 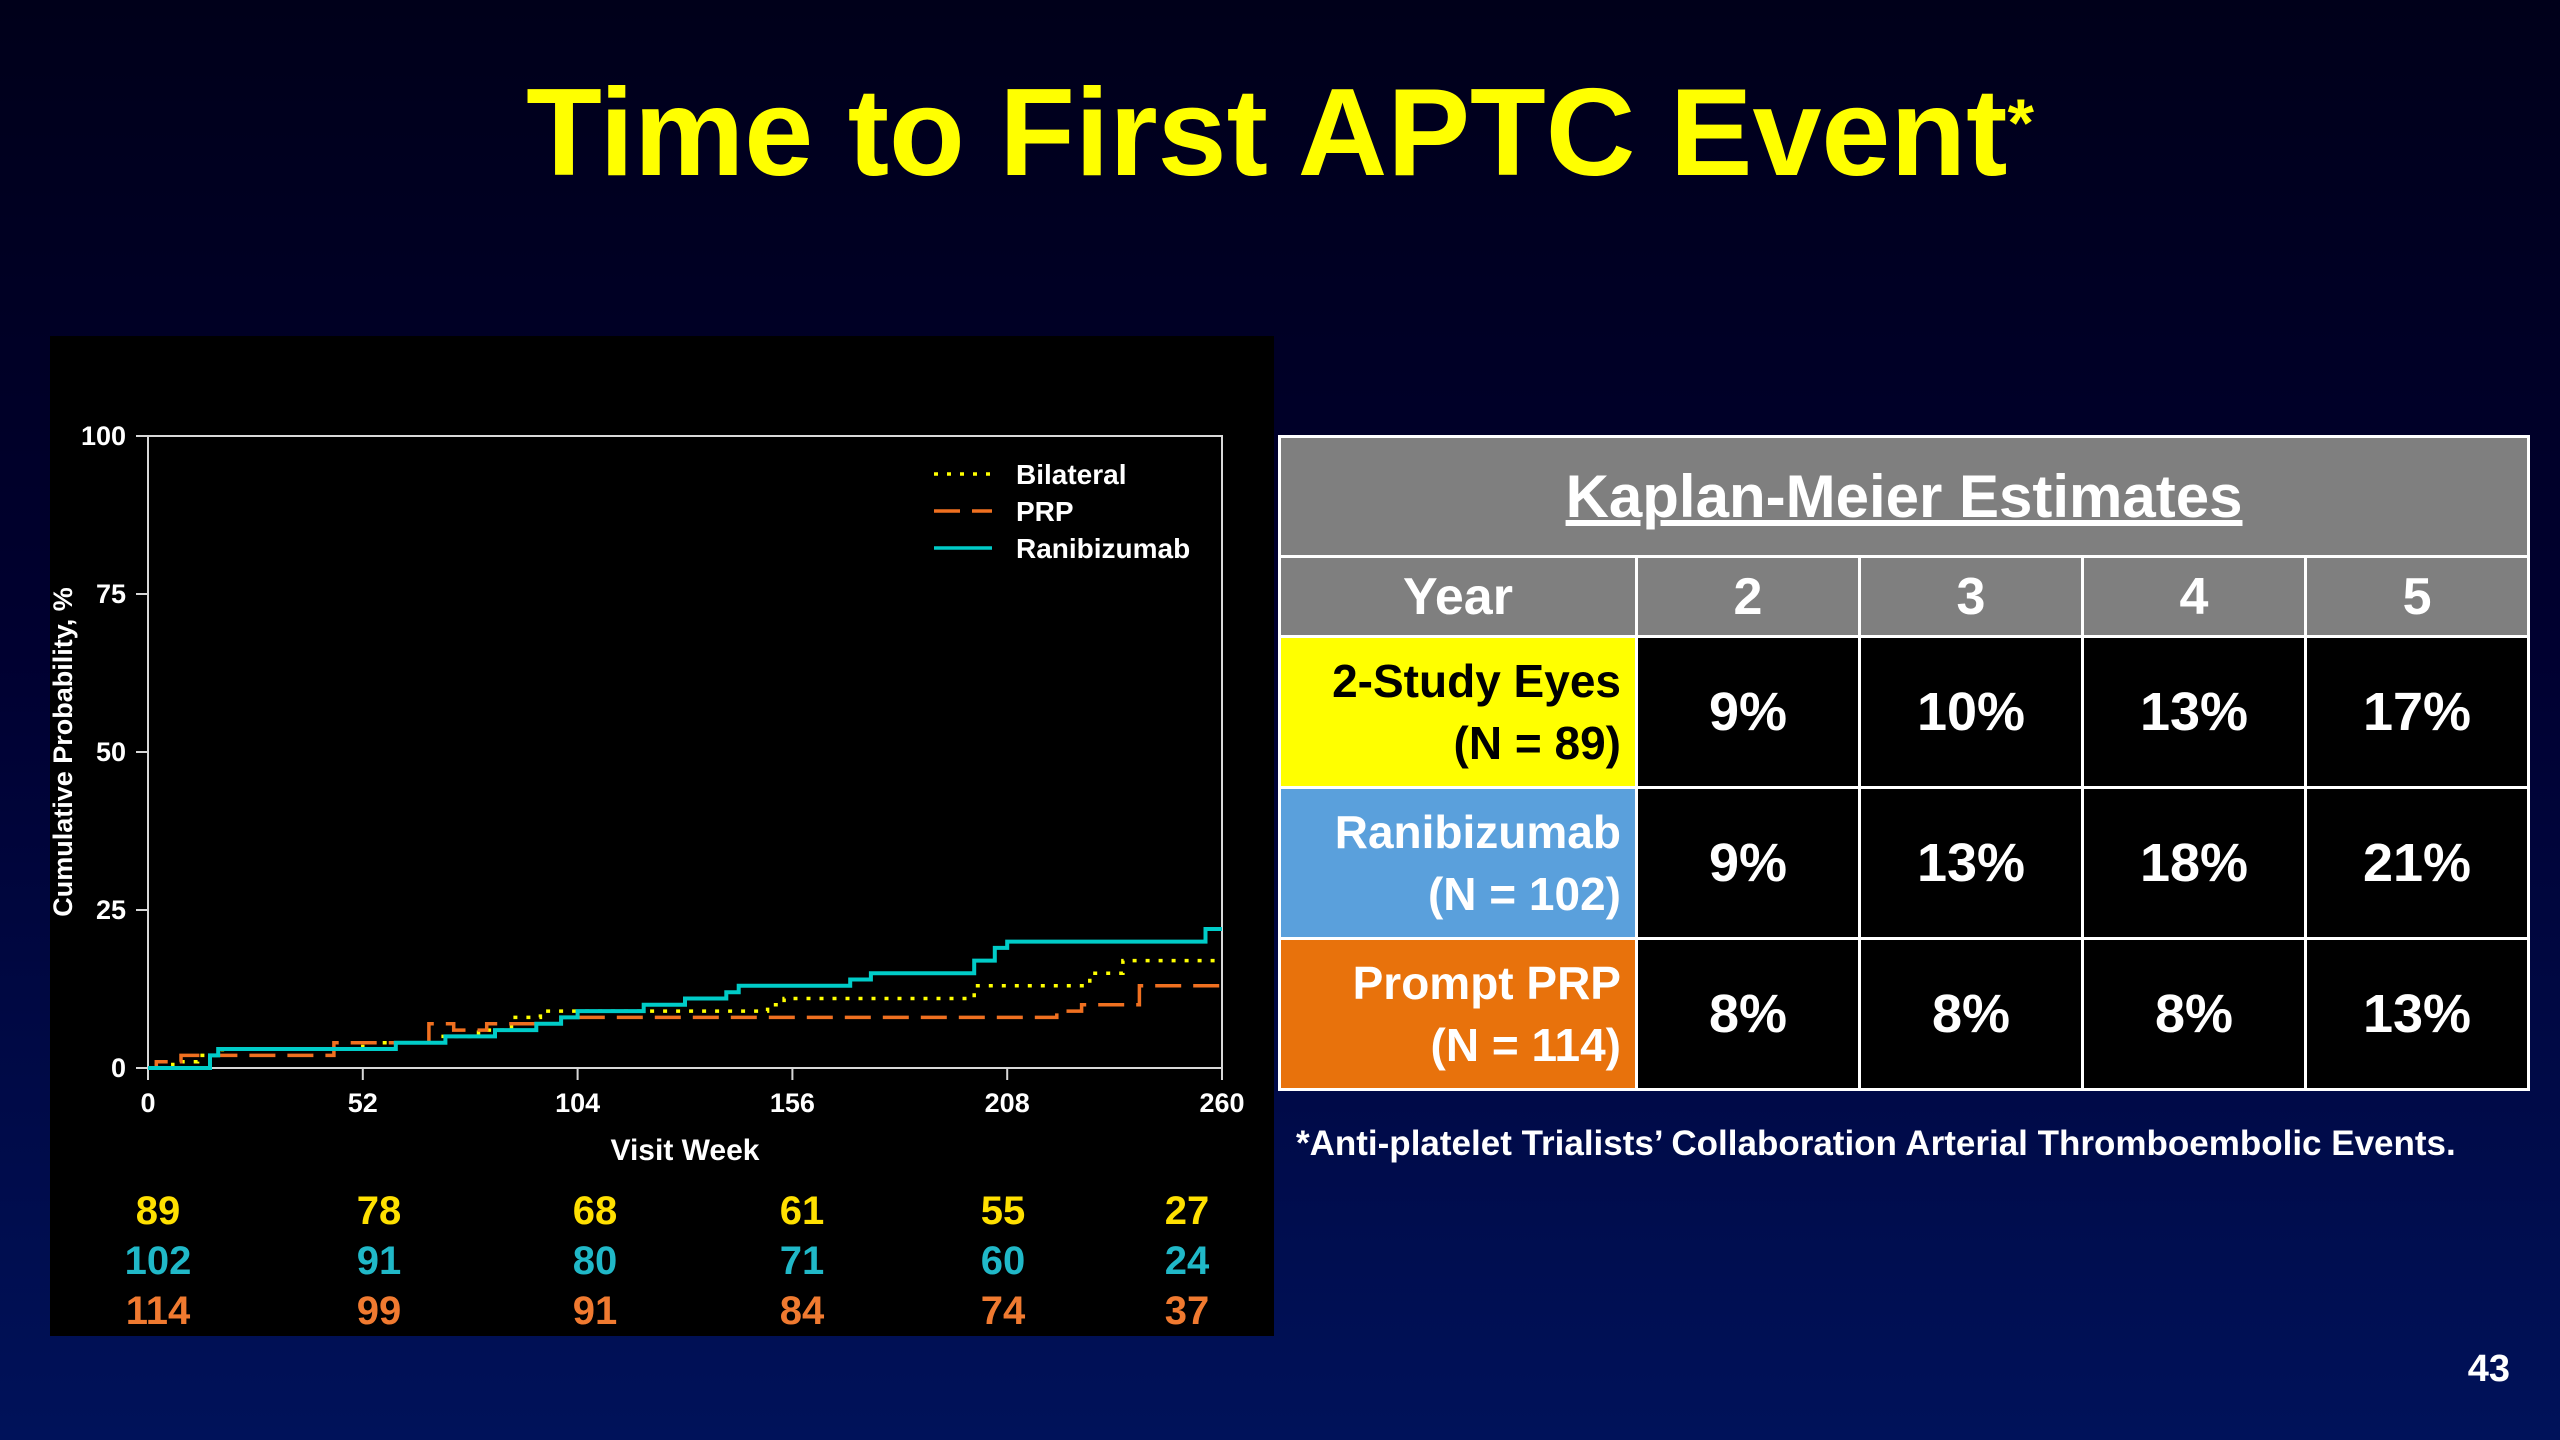 What do you see at coordinates (1524, 894) in the screenshot?
I see `row-label-n: (N = 102)` at bounding box center [1524, 894].